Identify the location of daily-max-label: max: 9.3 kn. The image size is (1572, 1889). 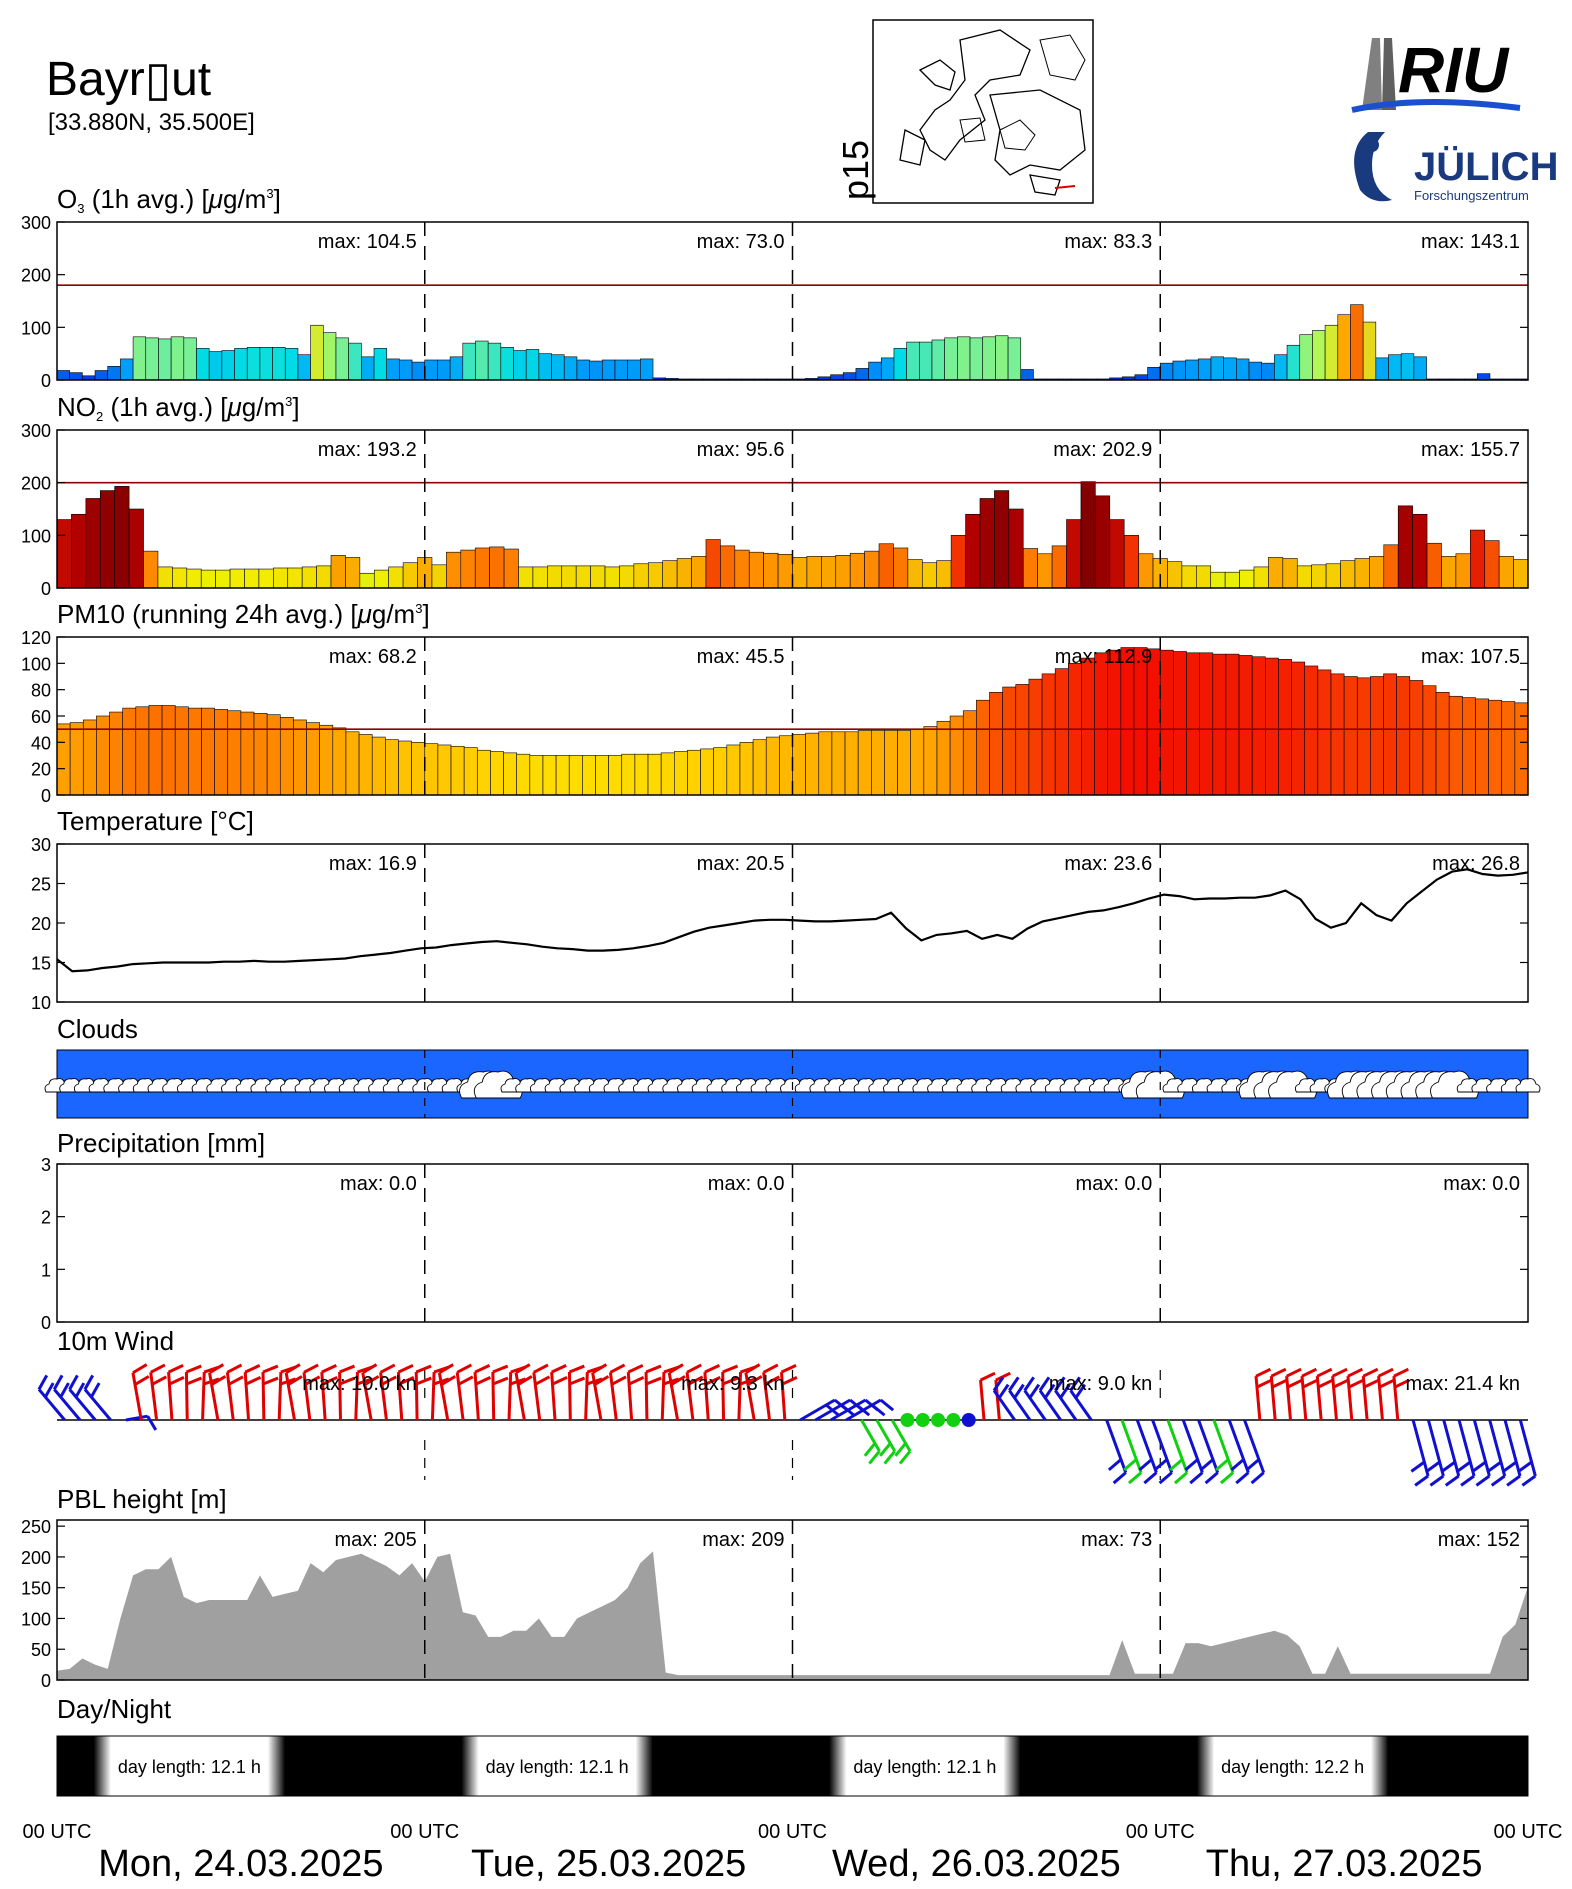
(732, 1384).